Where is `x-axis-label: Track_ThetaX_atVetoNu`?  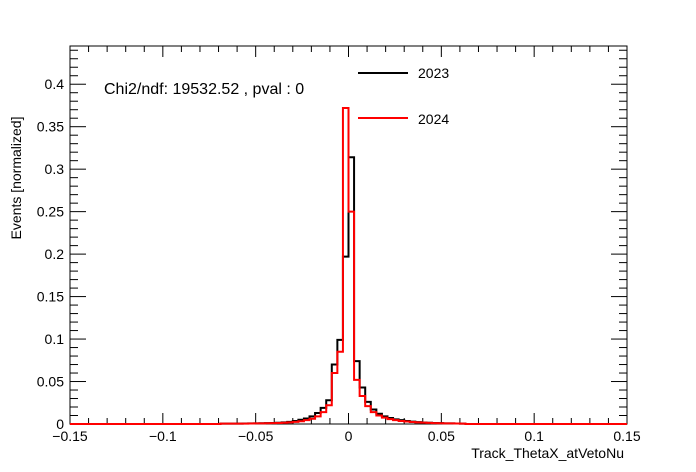 x-axis-label: Track_ThetaX_atVetoNu is located at coordinates (547, 453).